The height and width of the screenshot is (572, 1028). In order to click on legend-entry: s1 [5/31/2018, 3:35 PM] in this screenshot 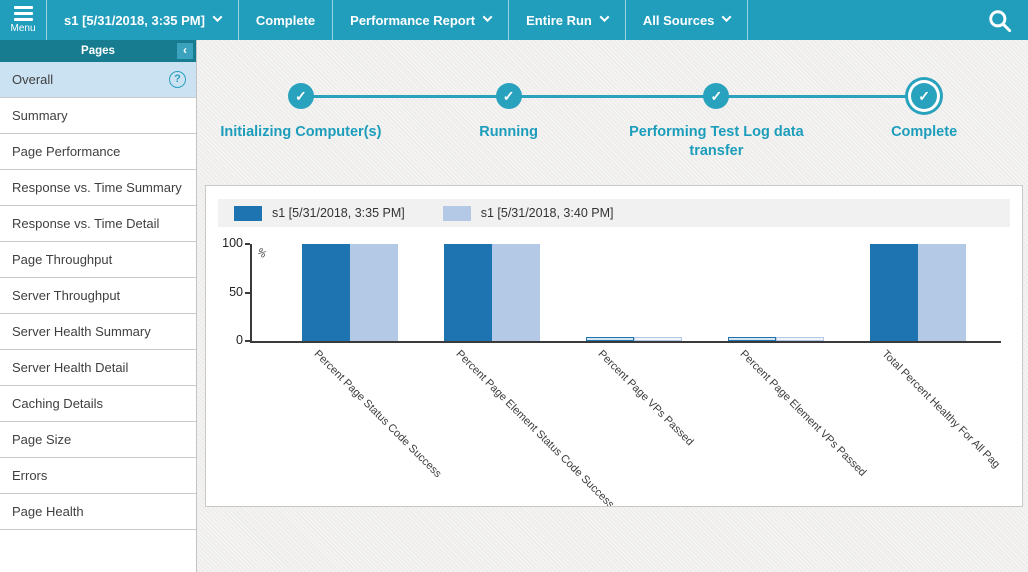, I will do `click(319, 213)`.